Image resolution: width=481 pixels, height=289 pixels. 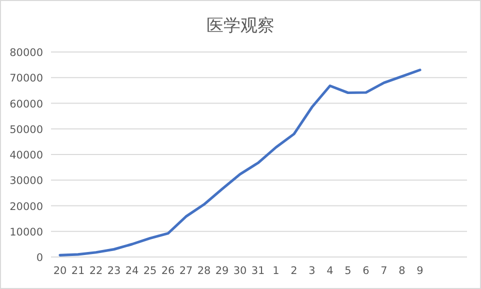 I want to click on x-tick-label: 20, so click(x=60, y=271).